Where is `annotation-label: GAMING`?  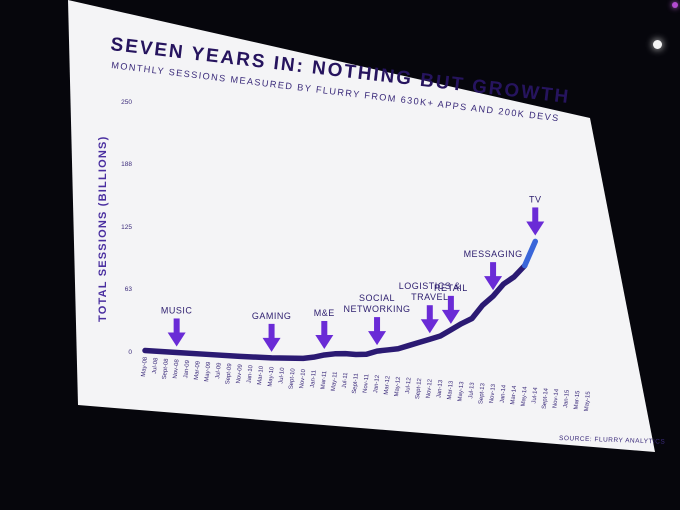 annotation-label: GAMING is located at coordinates (272, 316).